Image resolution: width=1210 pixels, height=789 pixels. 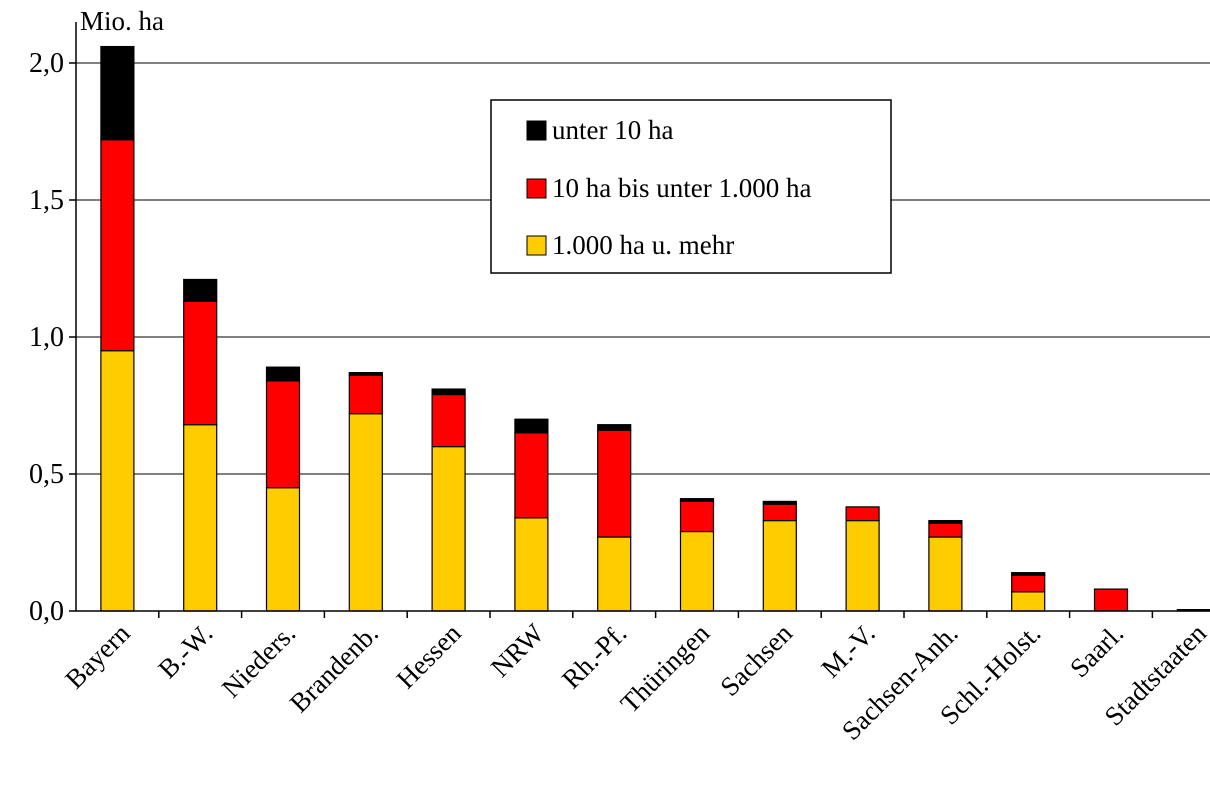 What do you see at coordinates (681, 188) in the screenshot?
I see `legend-label: 10 ha bis unter 1.000 ha` at bounding box center [681, 188].